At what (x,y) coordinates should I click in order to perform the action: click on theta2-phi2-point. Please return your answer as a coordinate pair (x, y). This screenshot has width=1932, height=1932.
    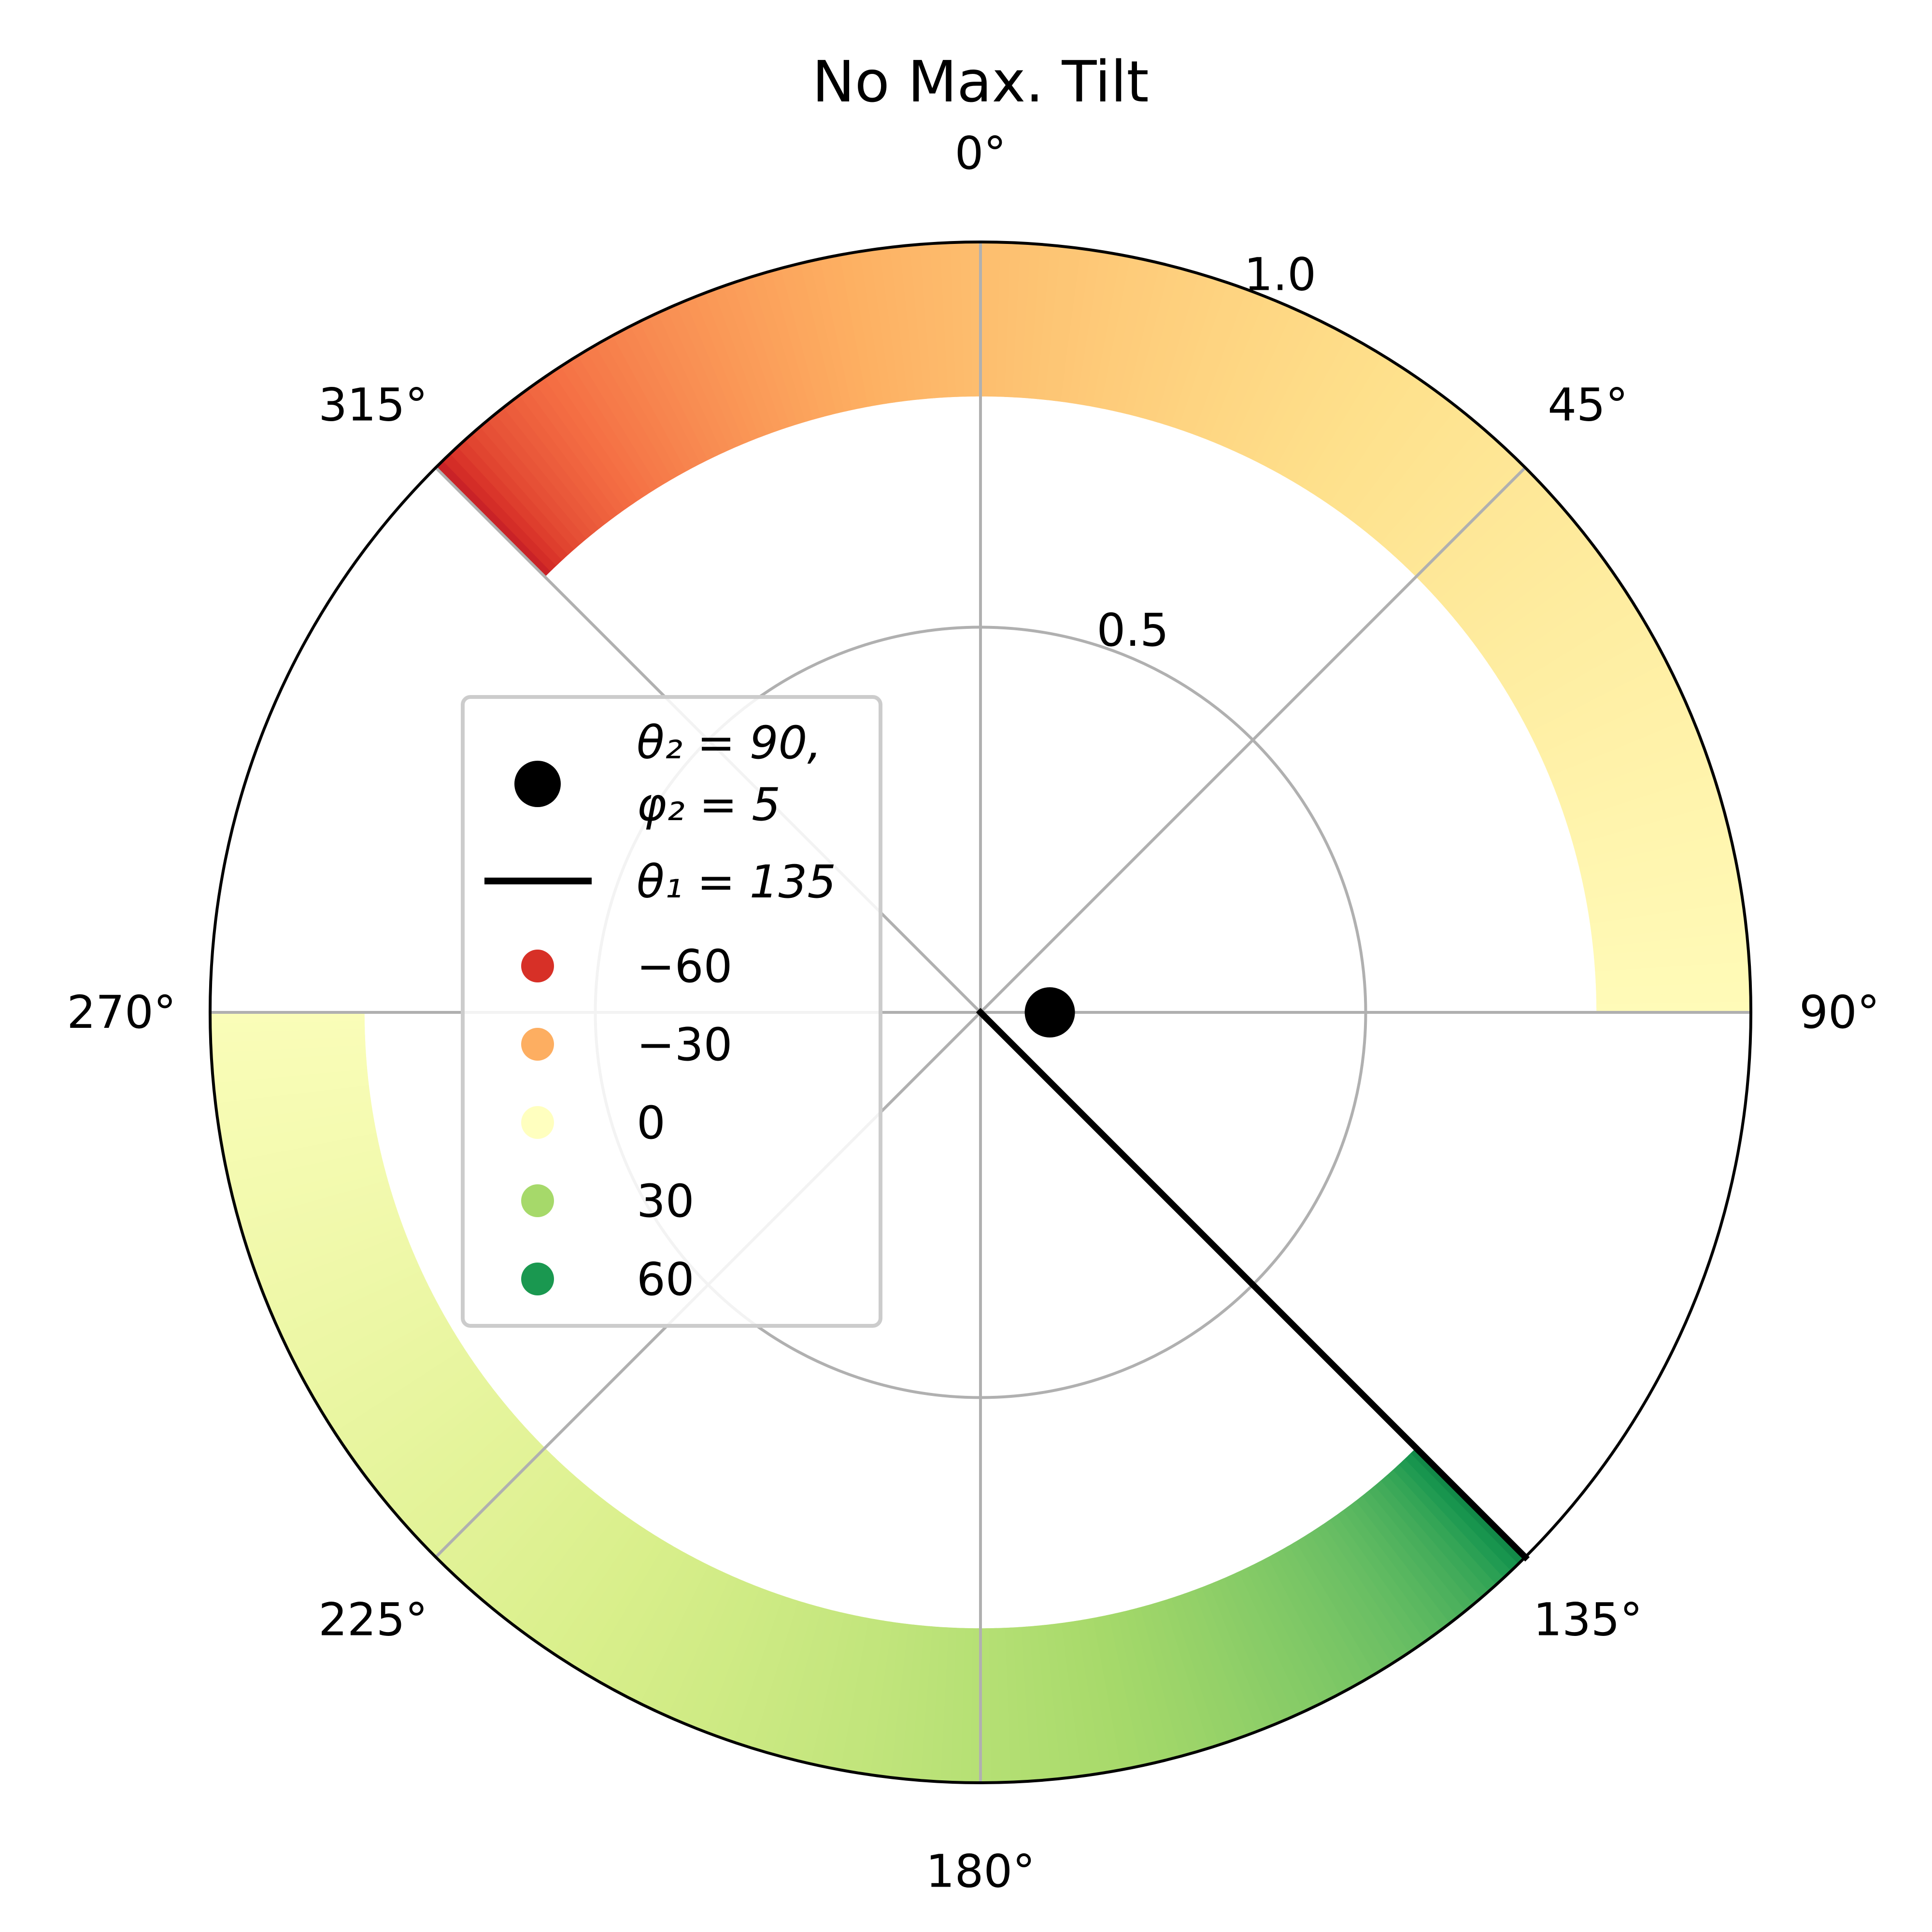
    Looking at the image, I should click on (1049, 1012).